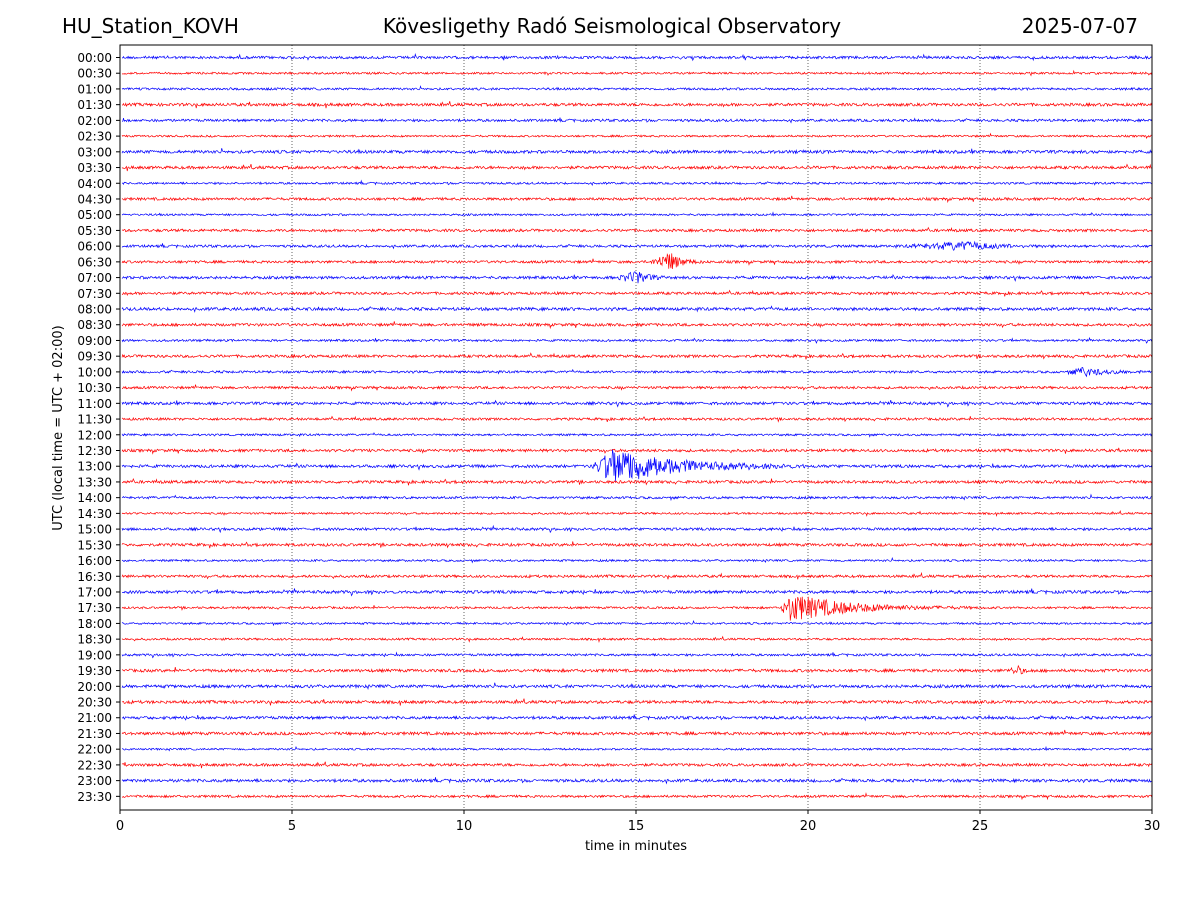 The height and width of the screenshot is (900, 1200). What do you see at coordinates (94, 655) in the screenshot?
I see `y-tick-label: 19:00` at bounding box center [94, 655].